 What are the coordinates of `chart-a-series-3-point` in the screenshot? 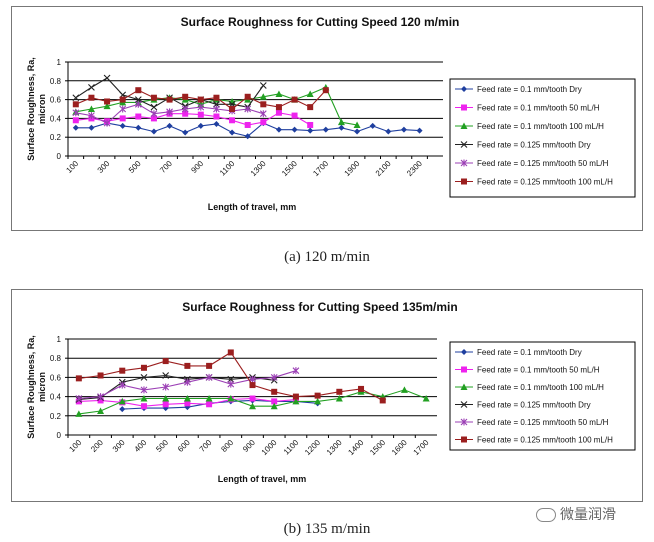 It's located at (91, 87).